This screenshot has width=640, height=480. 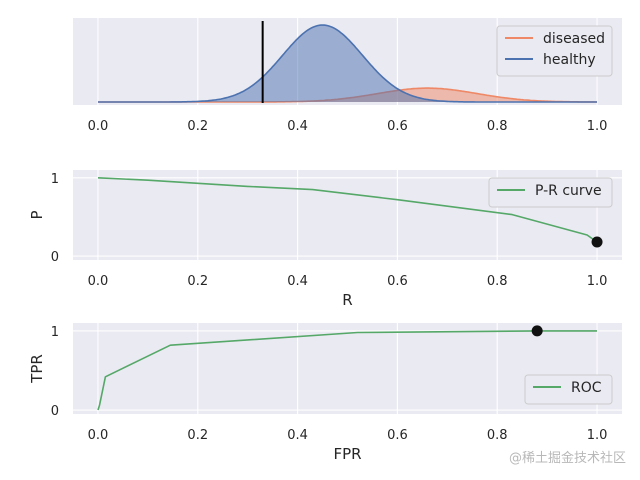 I want to click on series-area-diseased, so click(x=347, y=95).